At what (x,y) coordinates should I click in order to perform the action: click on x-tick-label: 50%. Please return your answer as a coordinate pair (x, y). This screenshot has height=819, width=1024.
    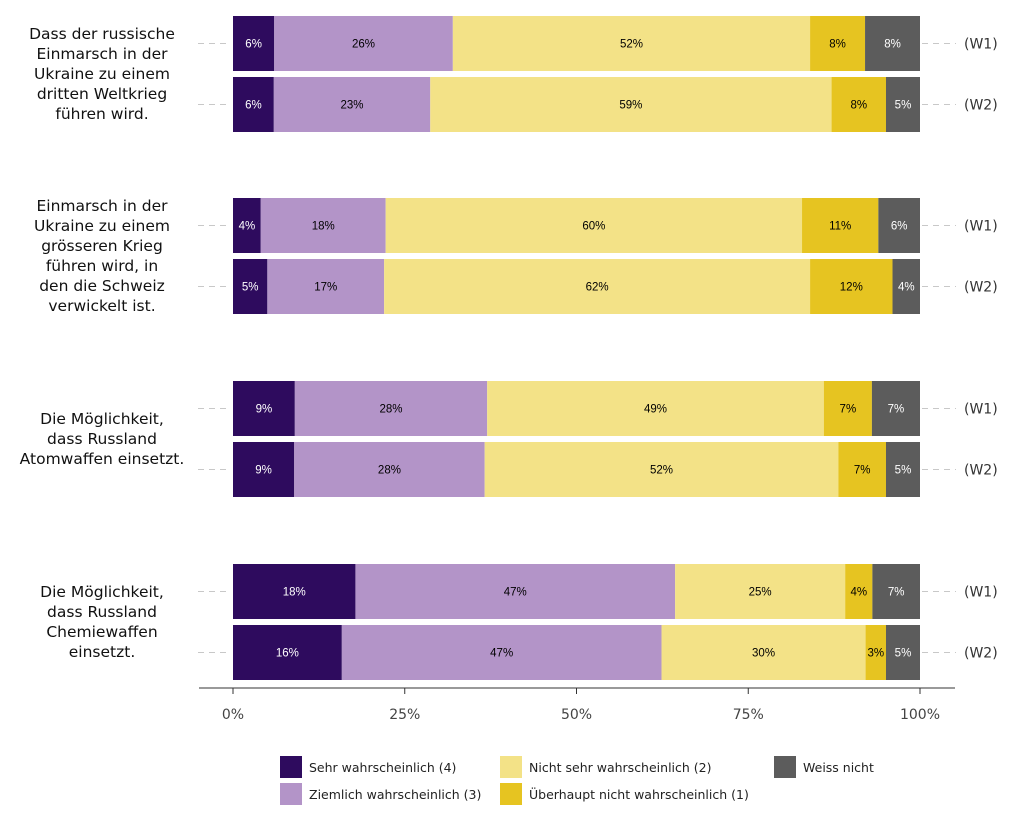
    Looking at the image, I should click on (576, 715).